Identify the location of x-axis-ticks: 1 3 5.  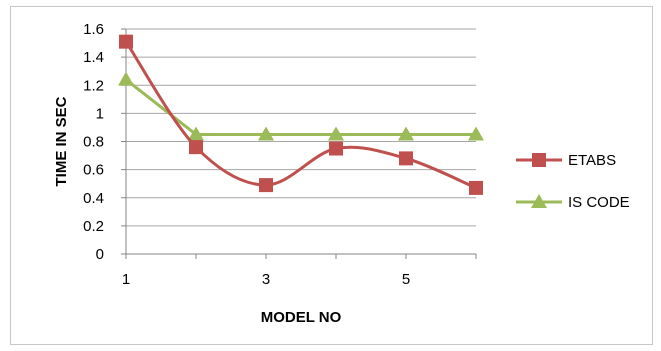
(299, 271).